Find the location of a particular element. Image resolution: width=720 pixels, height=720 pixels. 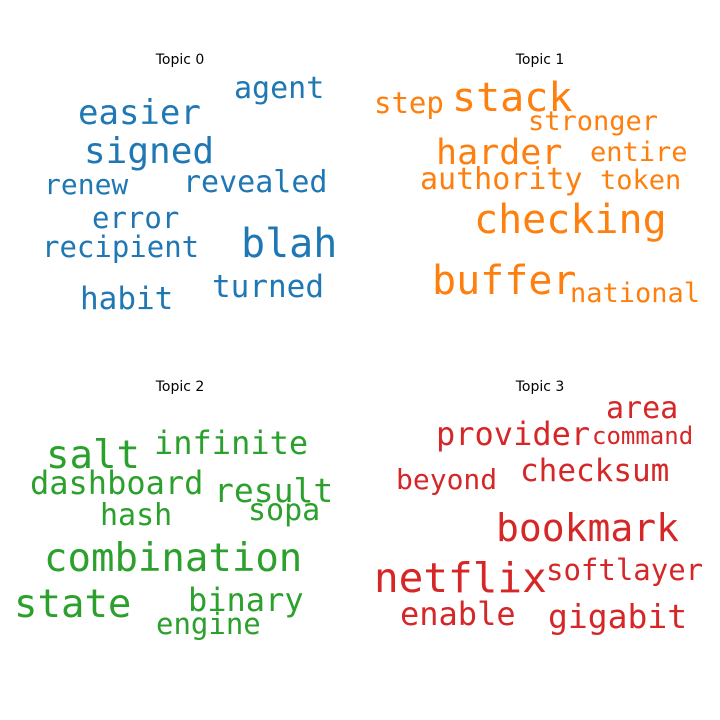

cloud-word: sopa is located at coordinates (284, 510).